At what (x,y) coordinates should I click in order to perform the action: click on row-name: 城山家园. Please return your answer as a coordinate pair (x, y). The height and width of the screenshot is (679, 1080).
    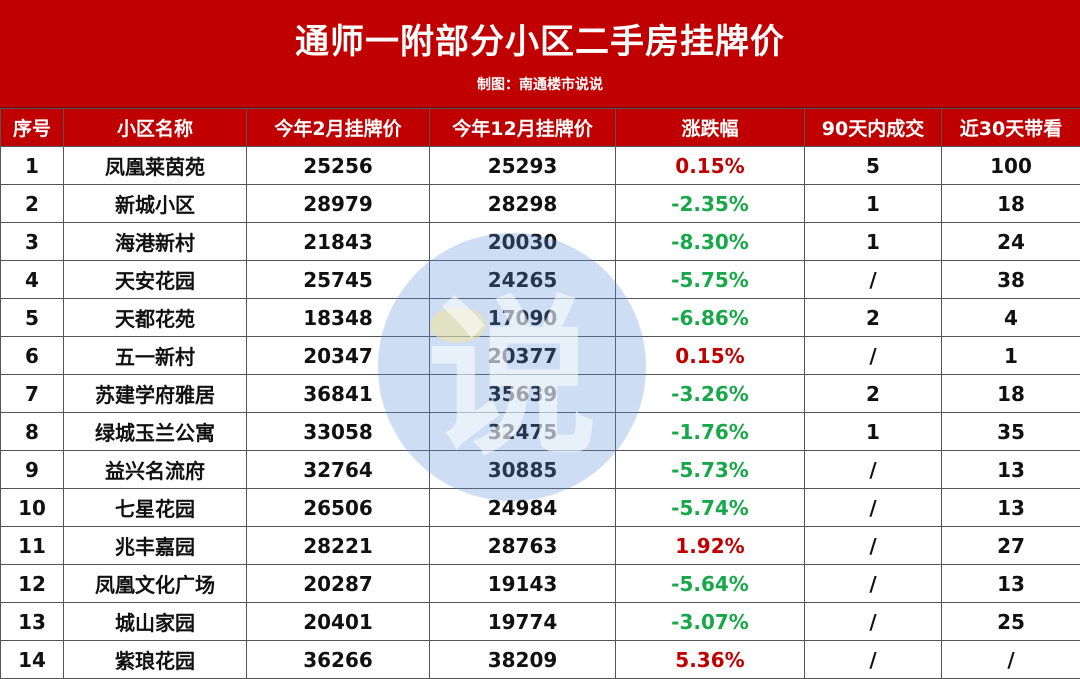
    Looking at the image, I should click on (155, 621).